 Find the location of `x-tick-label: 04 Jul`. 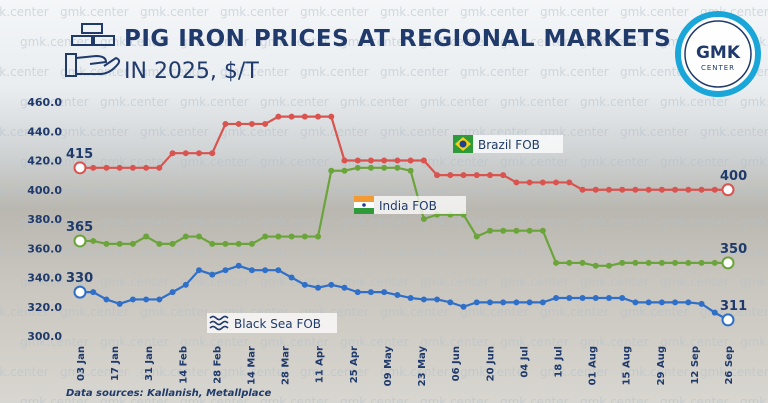

x-tick-label: 04 Jul is located at coordinates (524, 362).